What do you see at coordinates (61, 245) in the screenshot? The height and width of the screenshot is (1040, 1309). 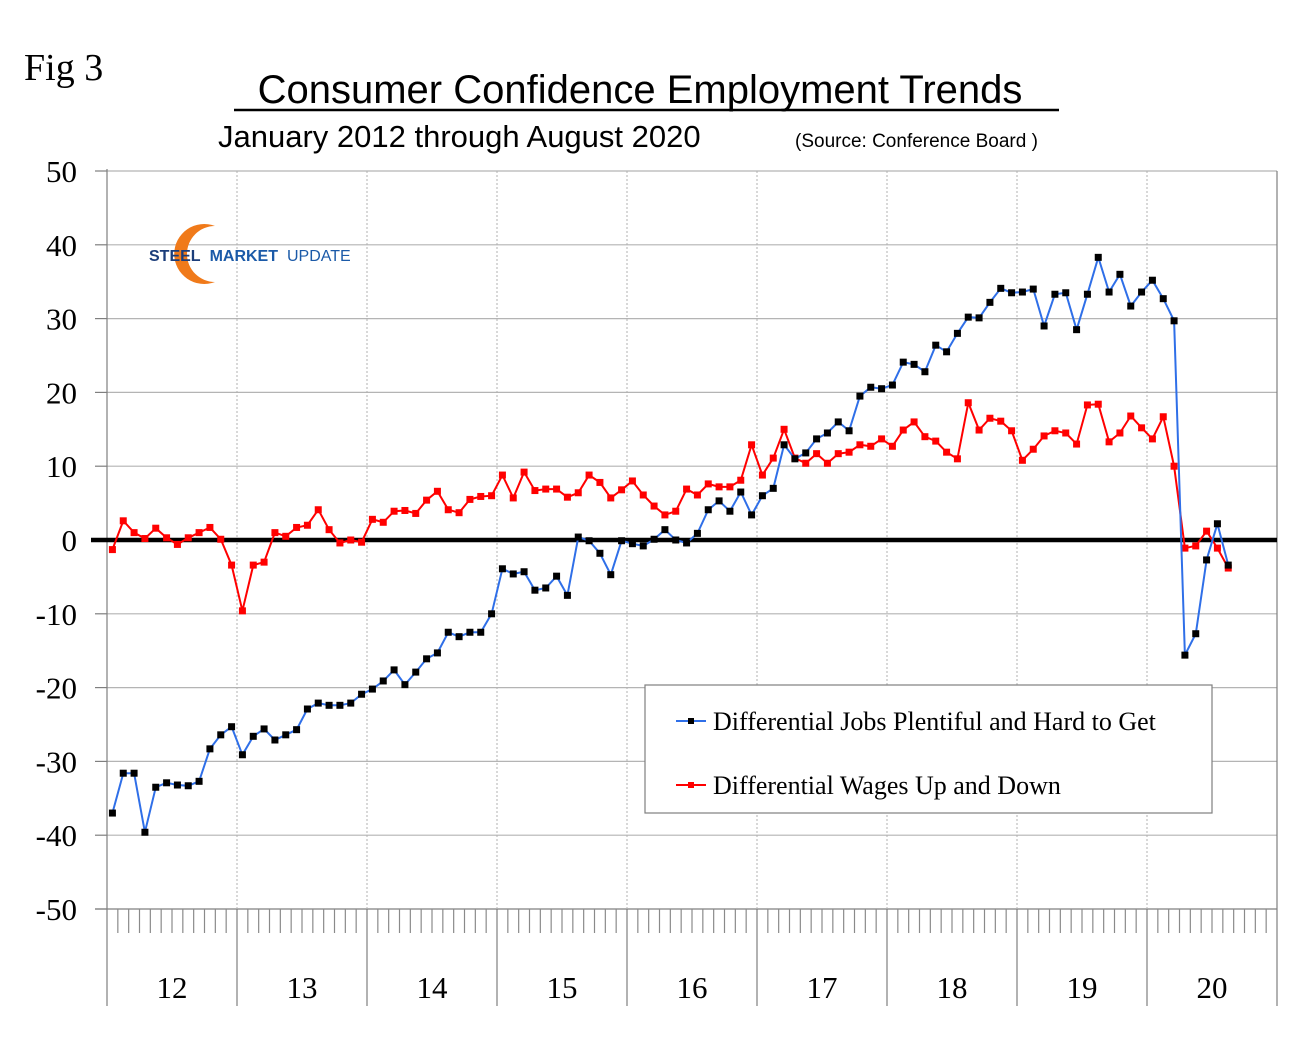 I see `ytick-label: 40` at bounding box center [61, 245].